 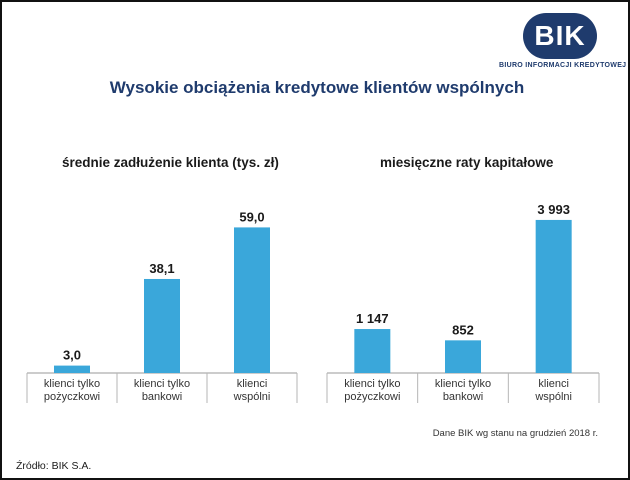 I want to click on chart-1-category-label: klienci, so click(x=252, y=384).